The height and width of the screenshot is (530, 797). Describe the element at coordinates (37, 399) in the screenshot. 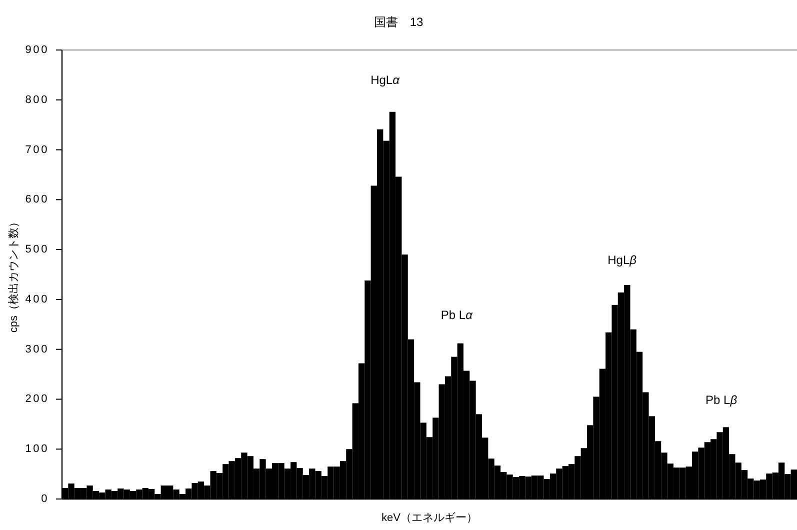

I see `y-tick-label: 200` at that location.